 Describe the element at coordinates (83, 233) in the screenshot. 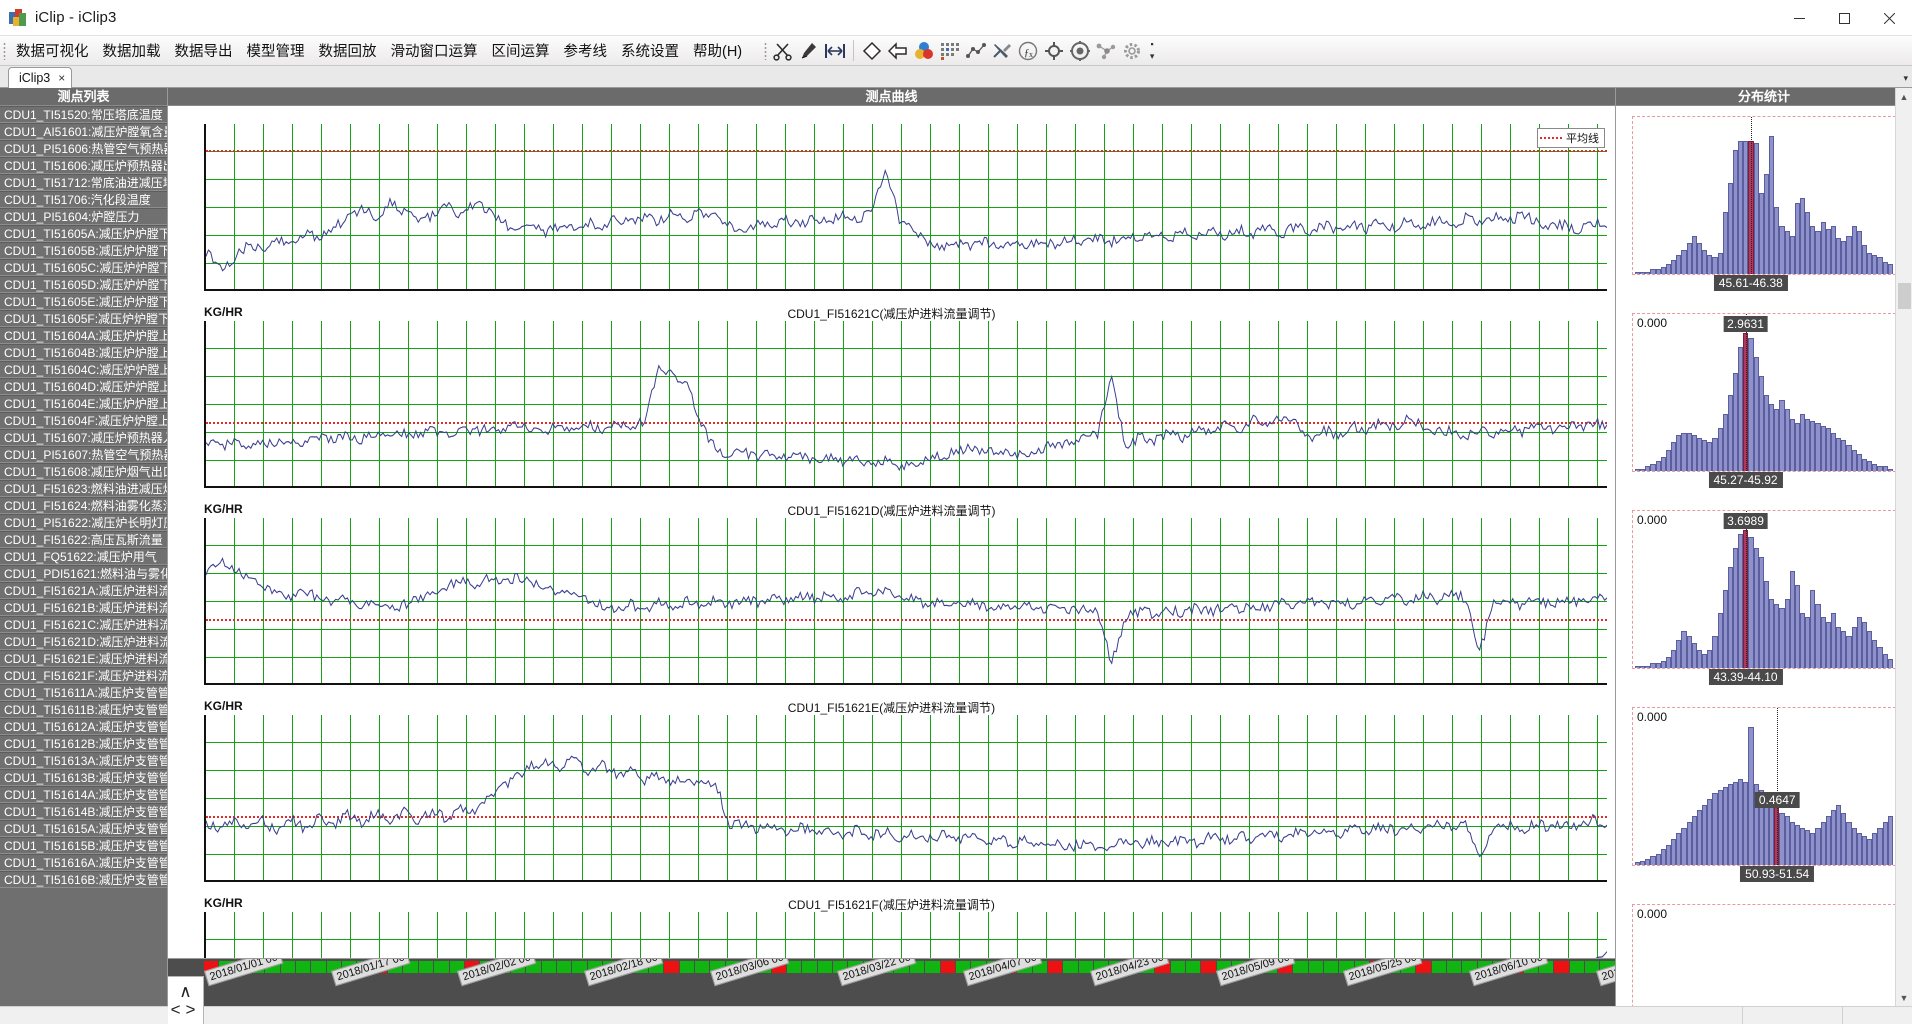

I see `tag-list-item: CDU1_TI51605A:减压炉炉膛下部` at that location.